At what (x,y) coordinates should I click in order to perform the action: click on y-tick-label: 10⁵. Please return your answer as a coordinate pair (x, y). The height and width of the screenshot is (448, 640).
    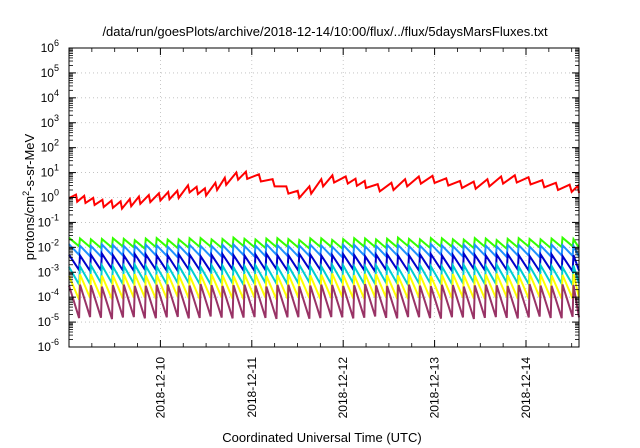
    Looking at the image, I should click on (50, 71).